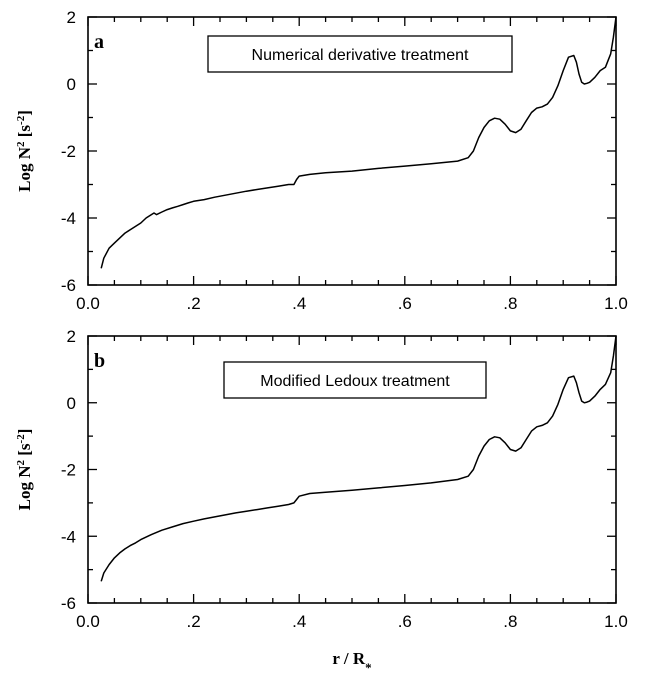 The width and height of the screenshot is (645, 675). What do you see at coordinates (99, 361) in the screenshot?
I see `panel-label: b` at bounding box center [99, 361].